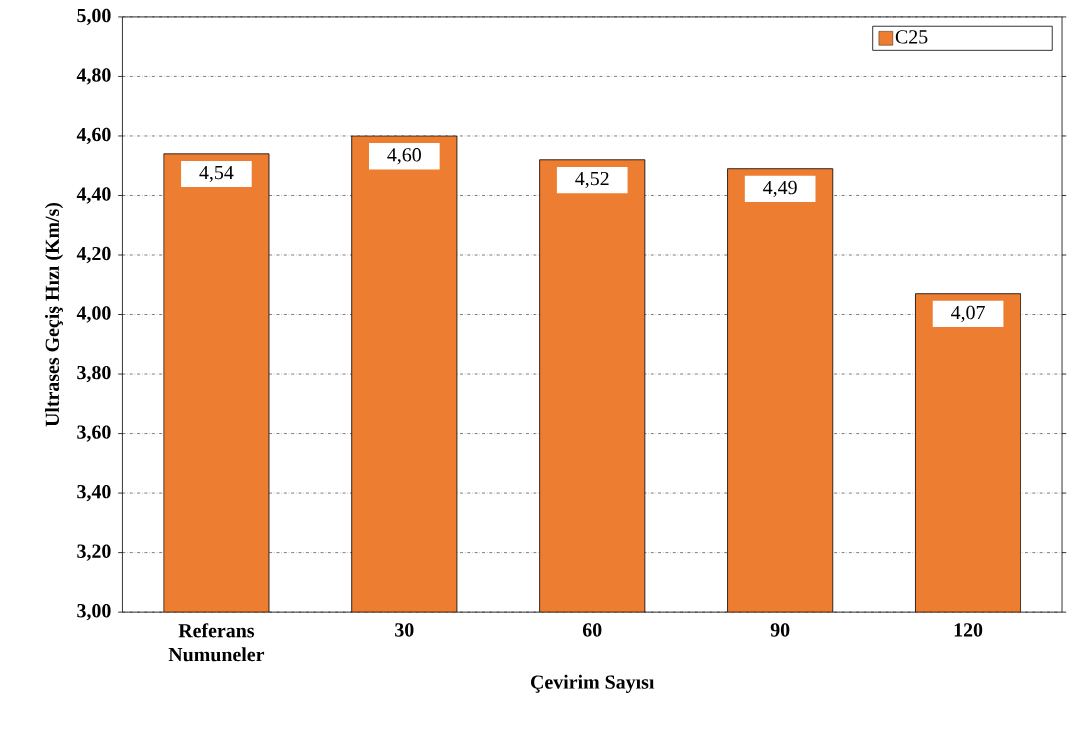 The image size is (1068, 744). What do you see at coordinates (404, 156) in the screenshot?
I see `data-label: 4,60` at bounding box center [404, 156].